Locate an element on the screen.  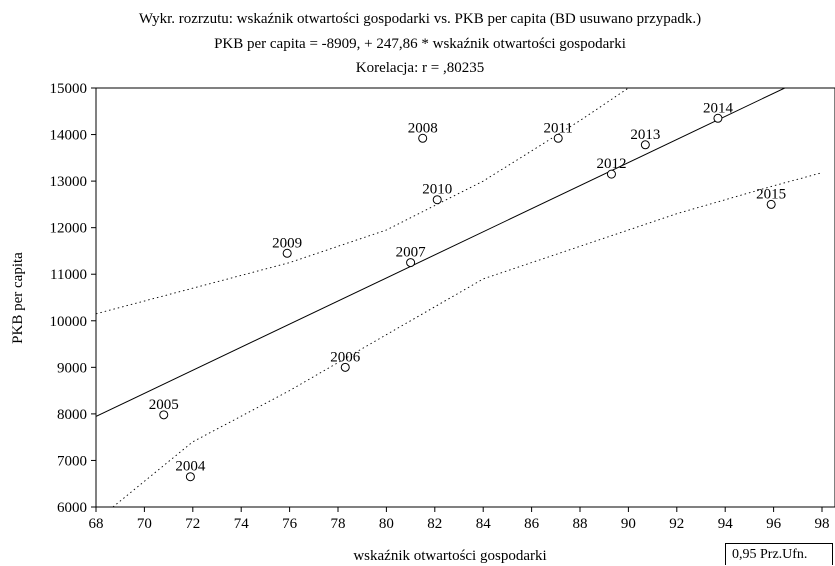
x-tick-label: 96 is located at coordinates (774, 524).